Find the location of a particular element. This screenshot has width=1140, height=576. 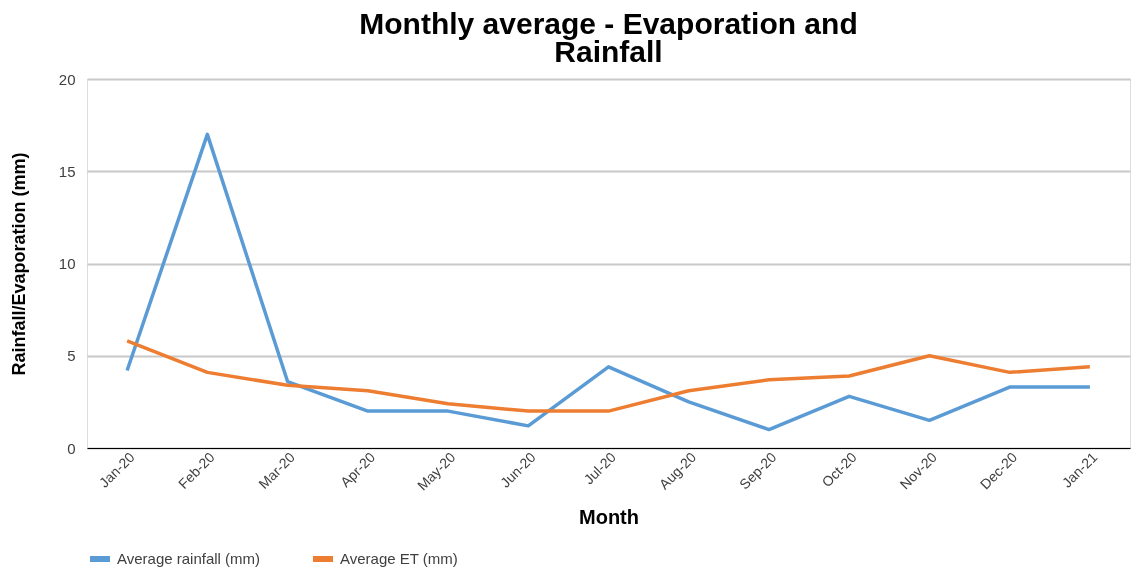

y-axis-title: Rainfall/Evaporation (mm) is located at coordinates (18, 264).